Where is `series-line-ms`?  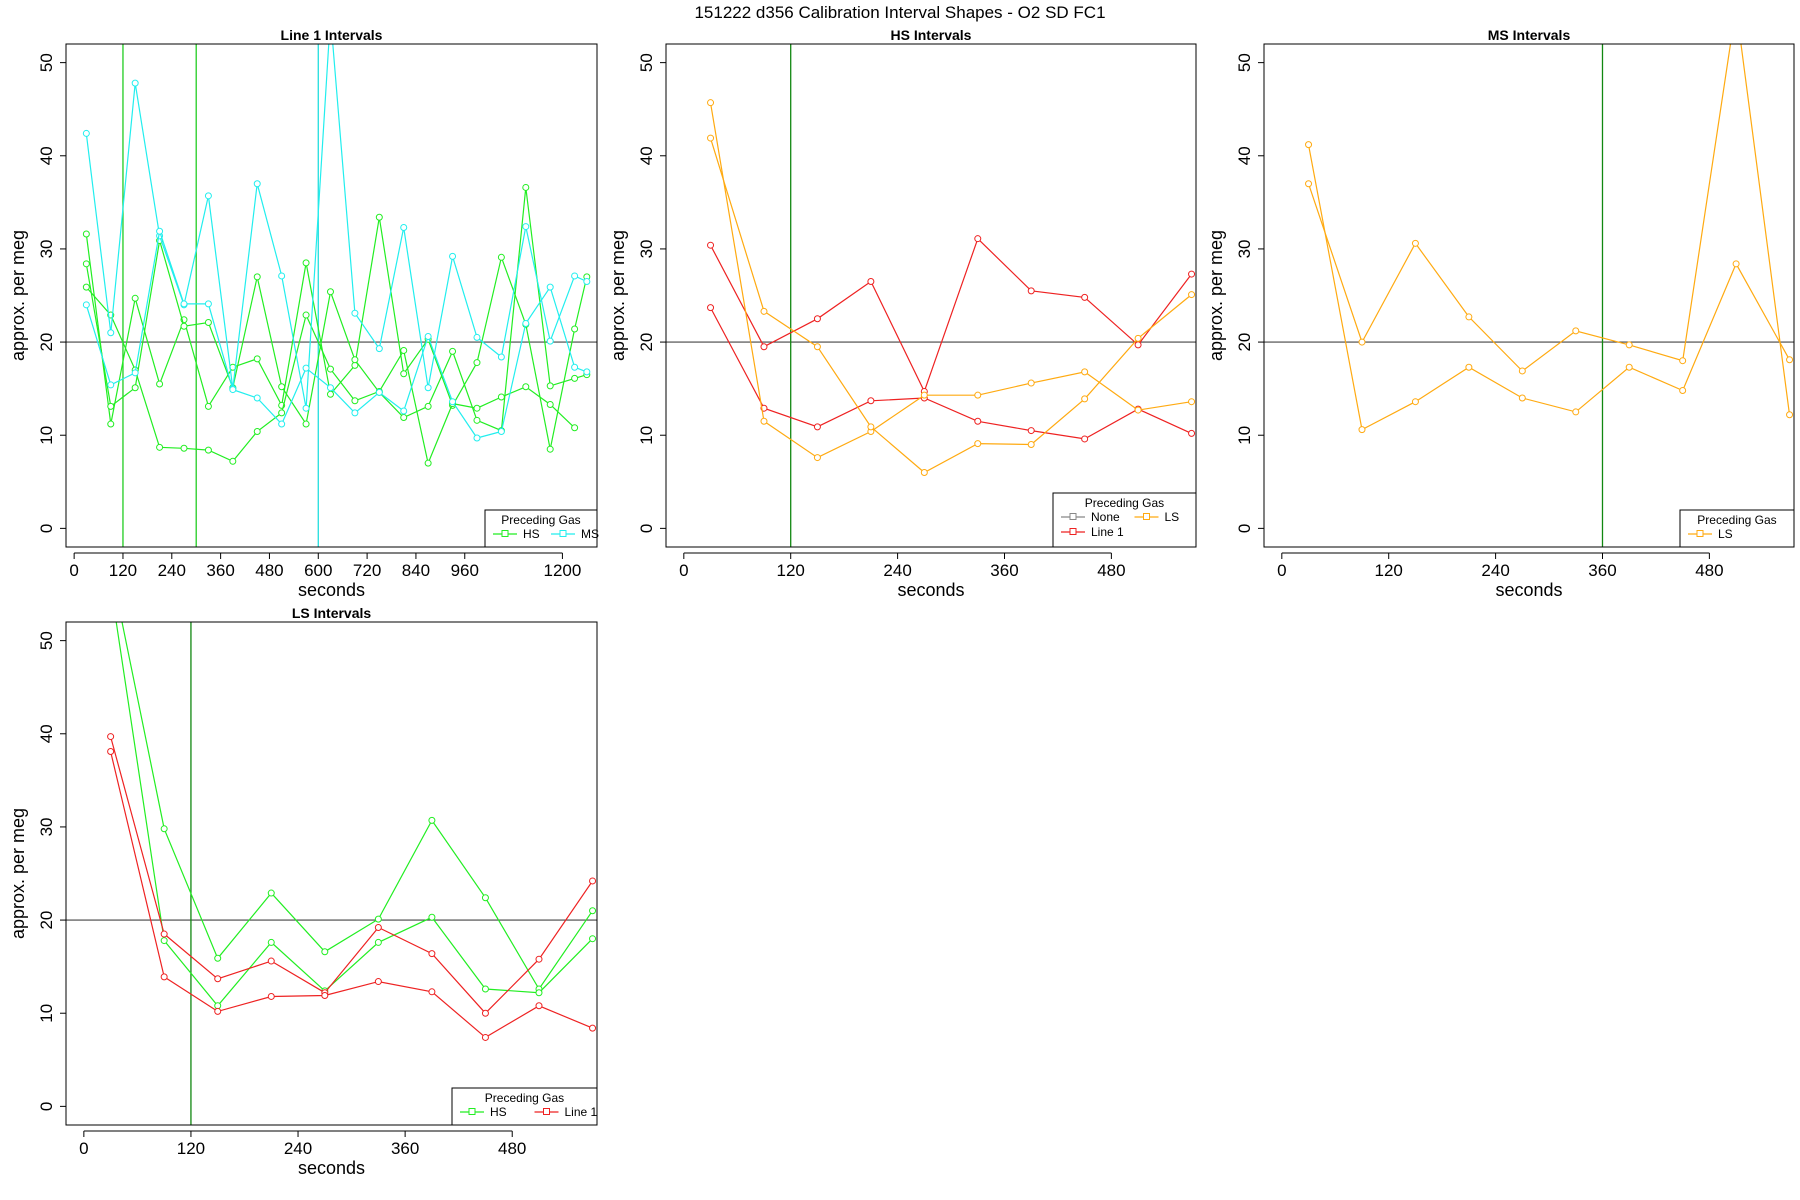 series-line-ms is located at coordinates (336, 335).